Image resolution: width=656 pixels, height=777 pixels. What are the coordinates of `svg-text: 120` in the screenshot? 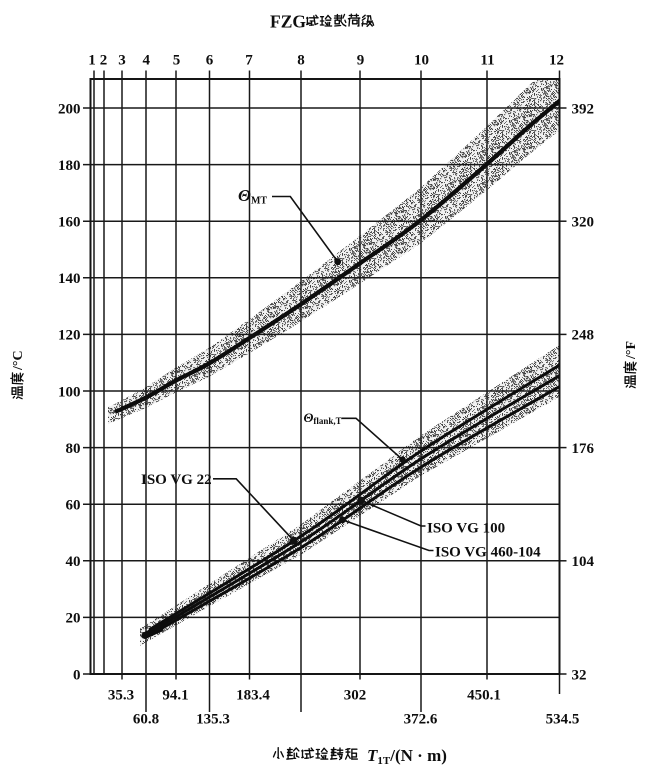 It's located at (69, 336).